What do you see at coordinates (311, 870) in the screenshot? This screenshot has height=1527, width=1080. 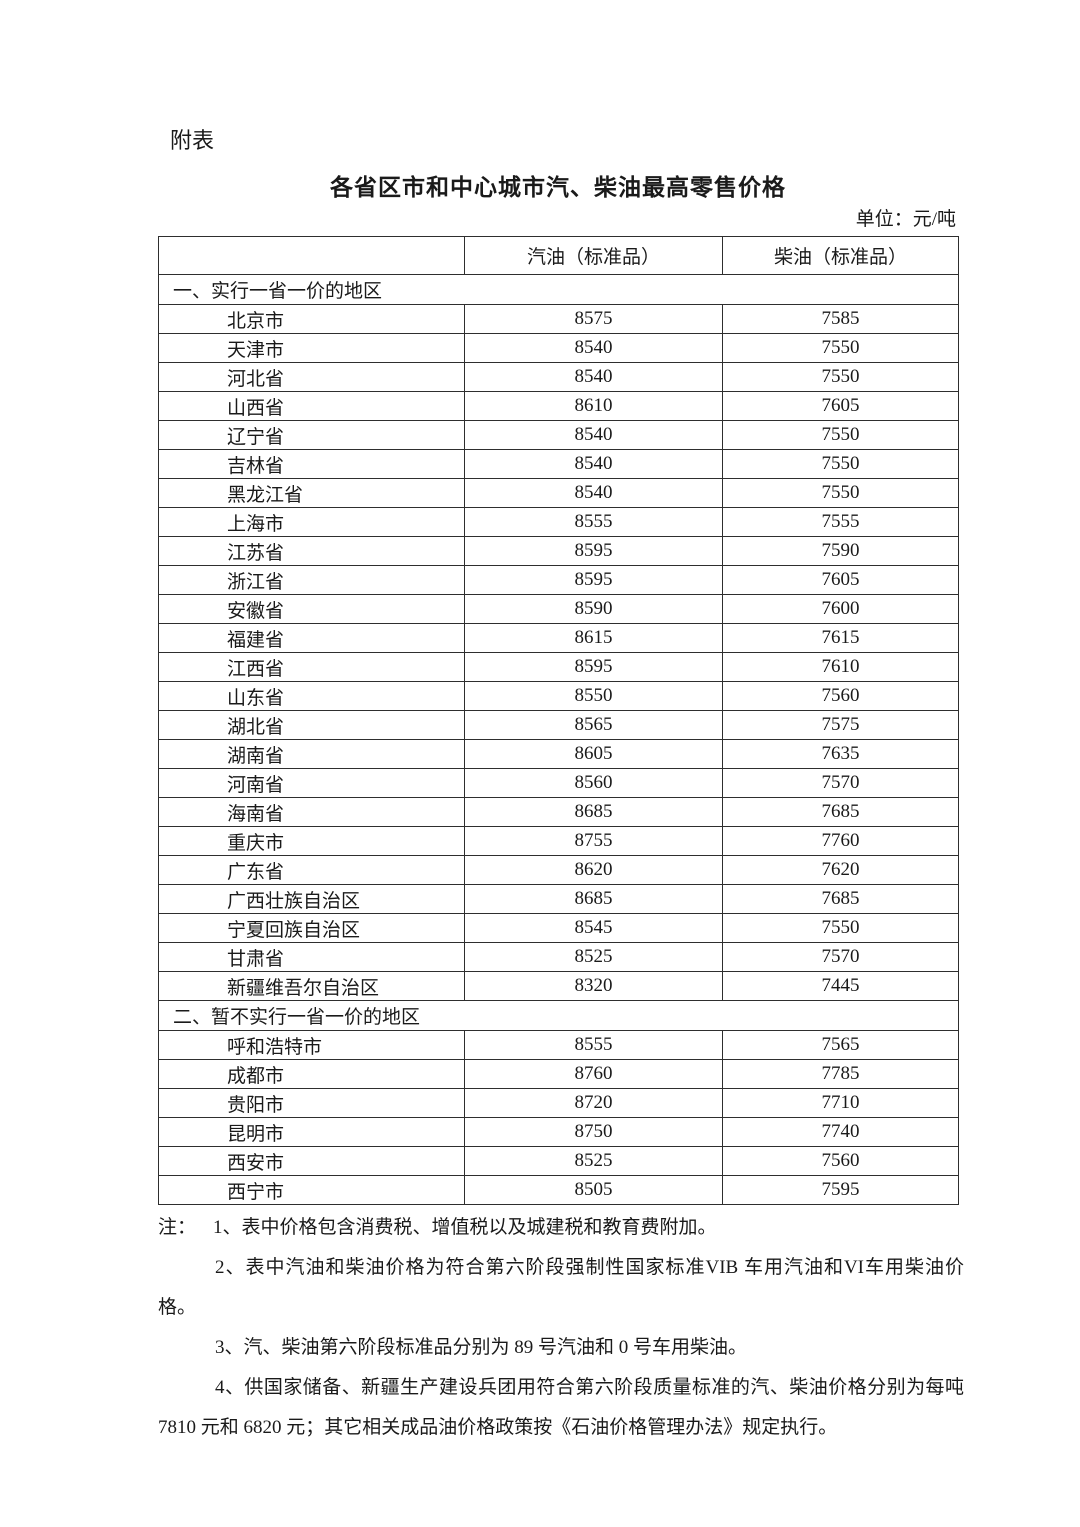 I see `region-cell: 广东省` at bounding box center [311, 870].